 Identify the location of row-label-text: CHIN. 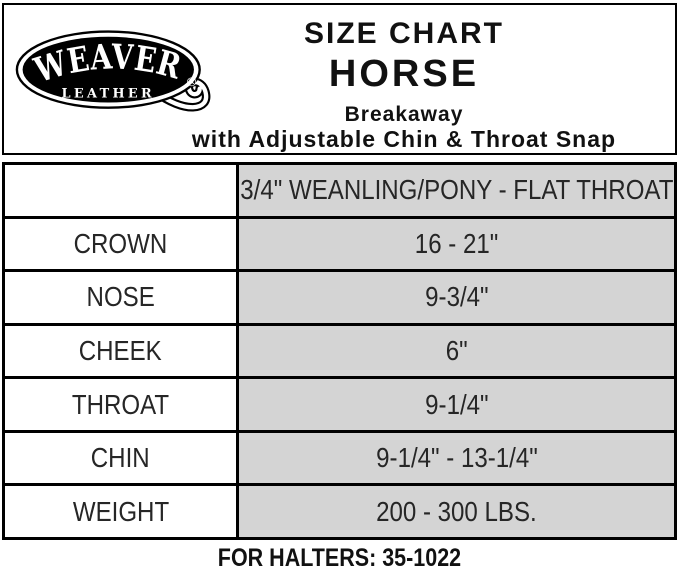
(120, 458).